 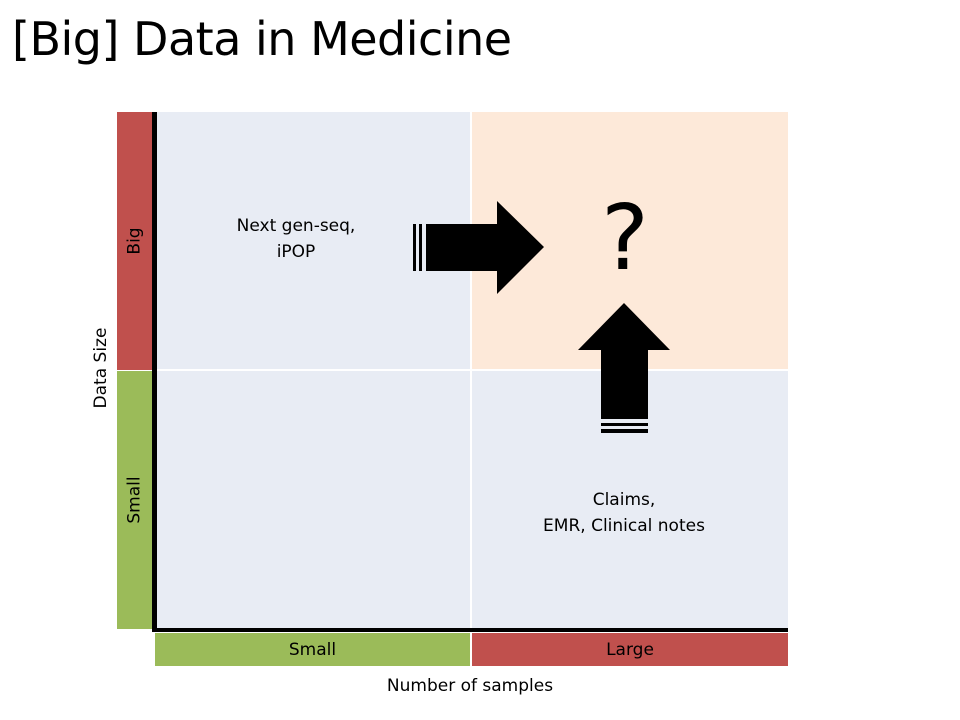 I want to click on x-category-small: Small, so click(x=312, y=649).